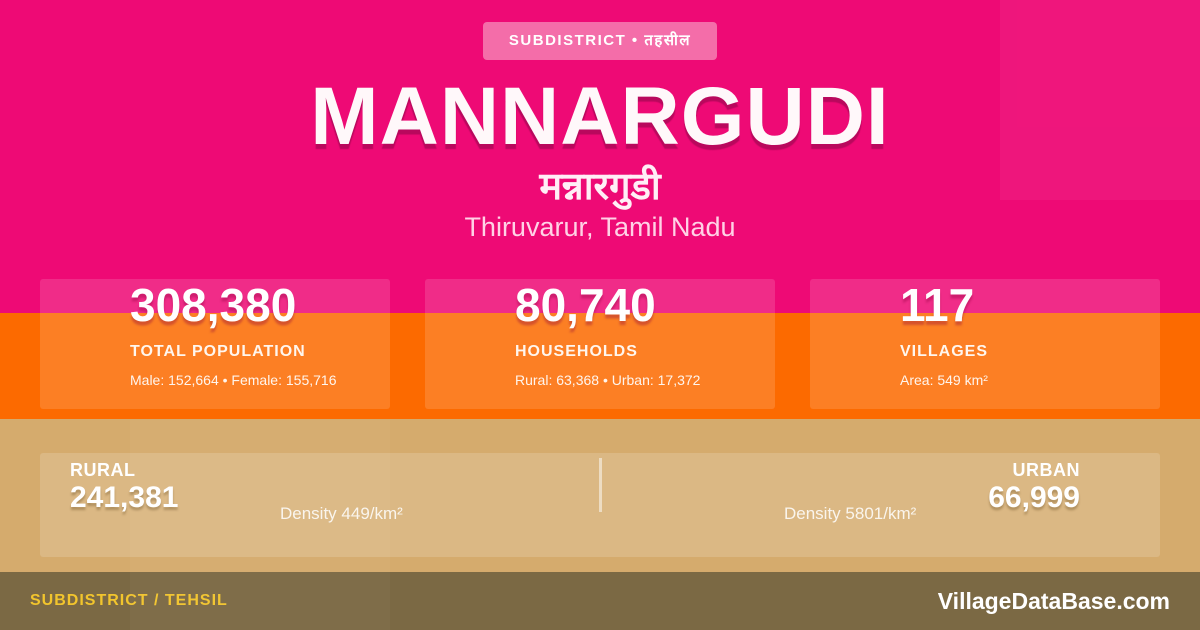 The height and width of the screenshot is (630, 1200). What do you see at coordinates (850, 513) in the screenshot?
I see `urban-density: Density 5801/km²` at bounding box center [850, 513].